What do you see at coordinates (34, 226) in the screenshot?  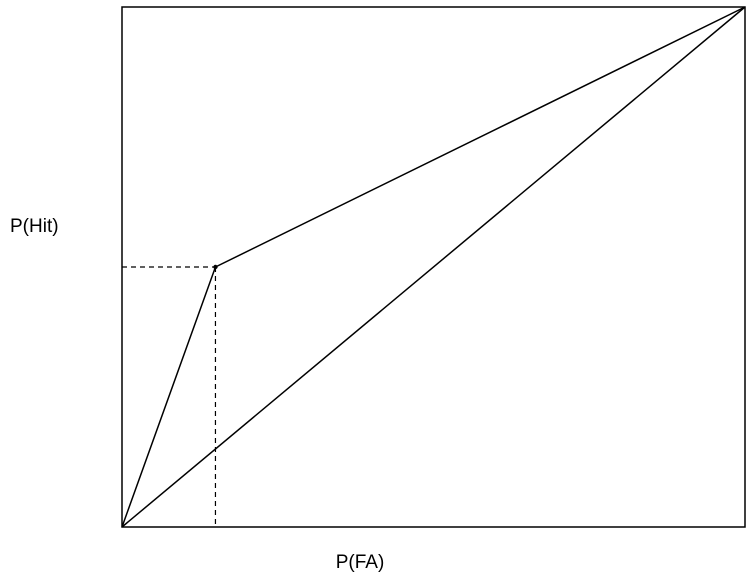 I see `y-axis-label: P(Hit)` at bounding box center [34, 226].